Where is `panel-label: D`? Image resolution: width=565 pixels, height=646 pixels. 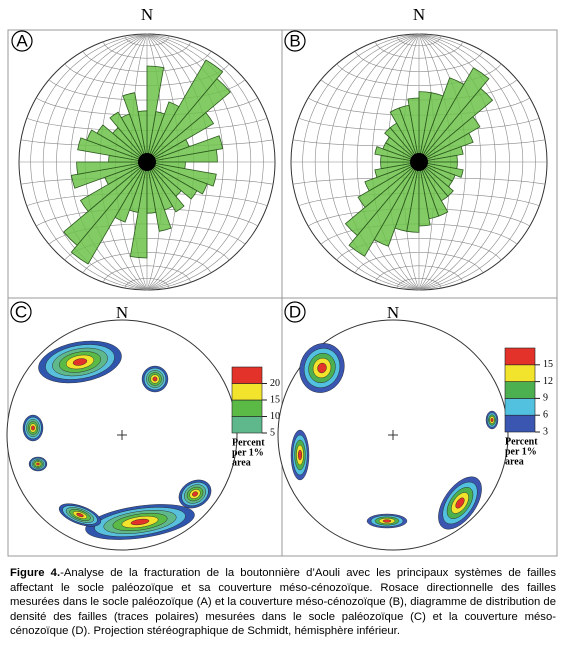 panel-label: D is located at coordinates (295, 311).